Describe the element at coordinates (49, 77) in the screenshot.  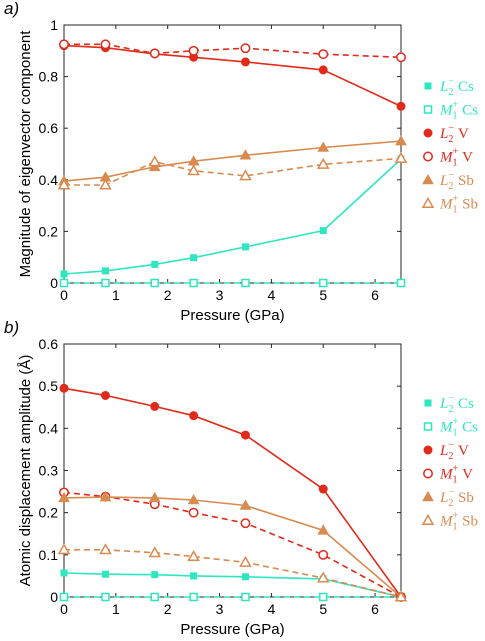
I see `y-tick-label: 0.8` at that location.